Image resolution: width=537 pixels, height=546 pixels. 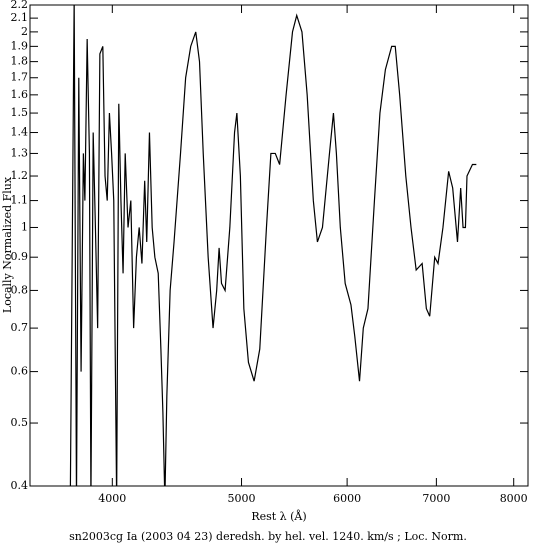 What do you see at coordinates (20, 17) in the screenshot?
I see `y-tick-label: 2.1` at bounding box center [20, 17].